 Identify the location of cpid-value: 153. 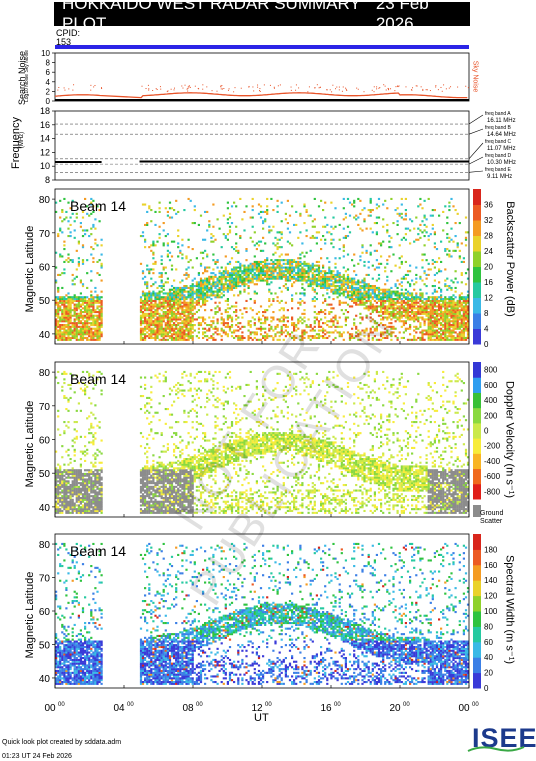
(64, 42).